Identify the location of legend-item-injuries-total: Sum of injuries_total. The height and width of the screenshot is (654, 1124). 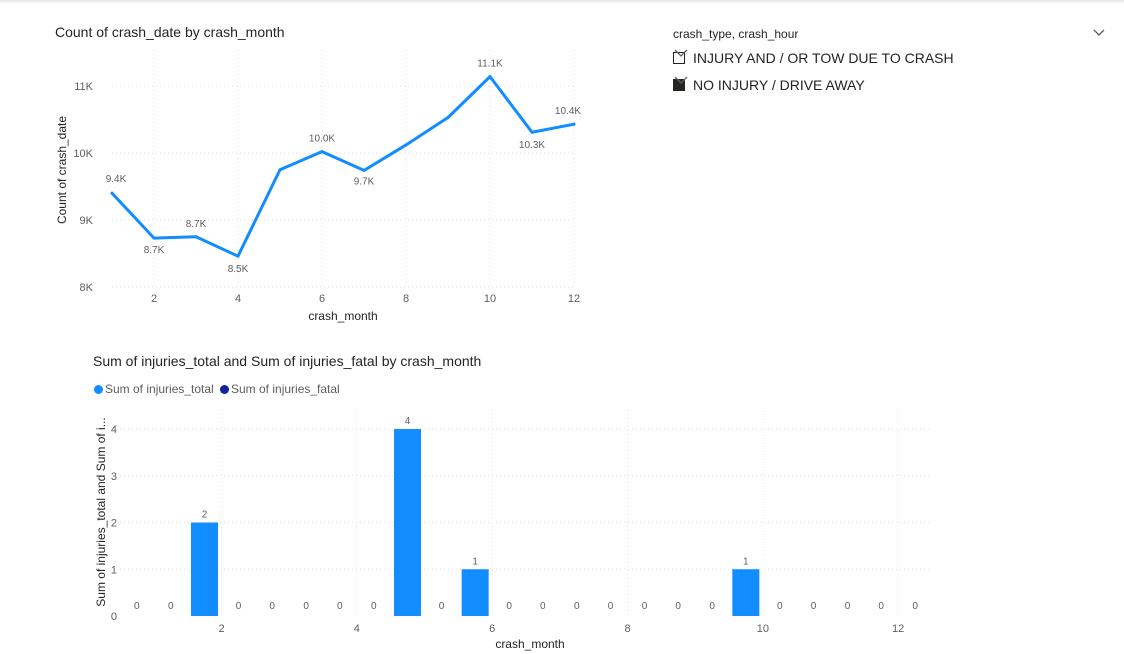
(154, 389).